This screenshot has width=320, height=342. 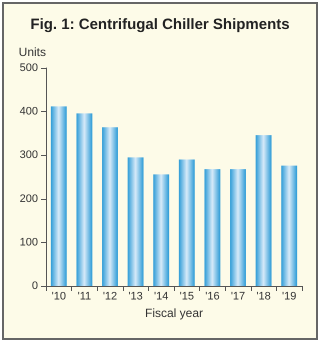 I want to click on x-tick-label: '13, so click(x=135, y=296).